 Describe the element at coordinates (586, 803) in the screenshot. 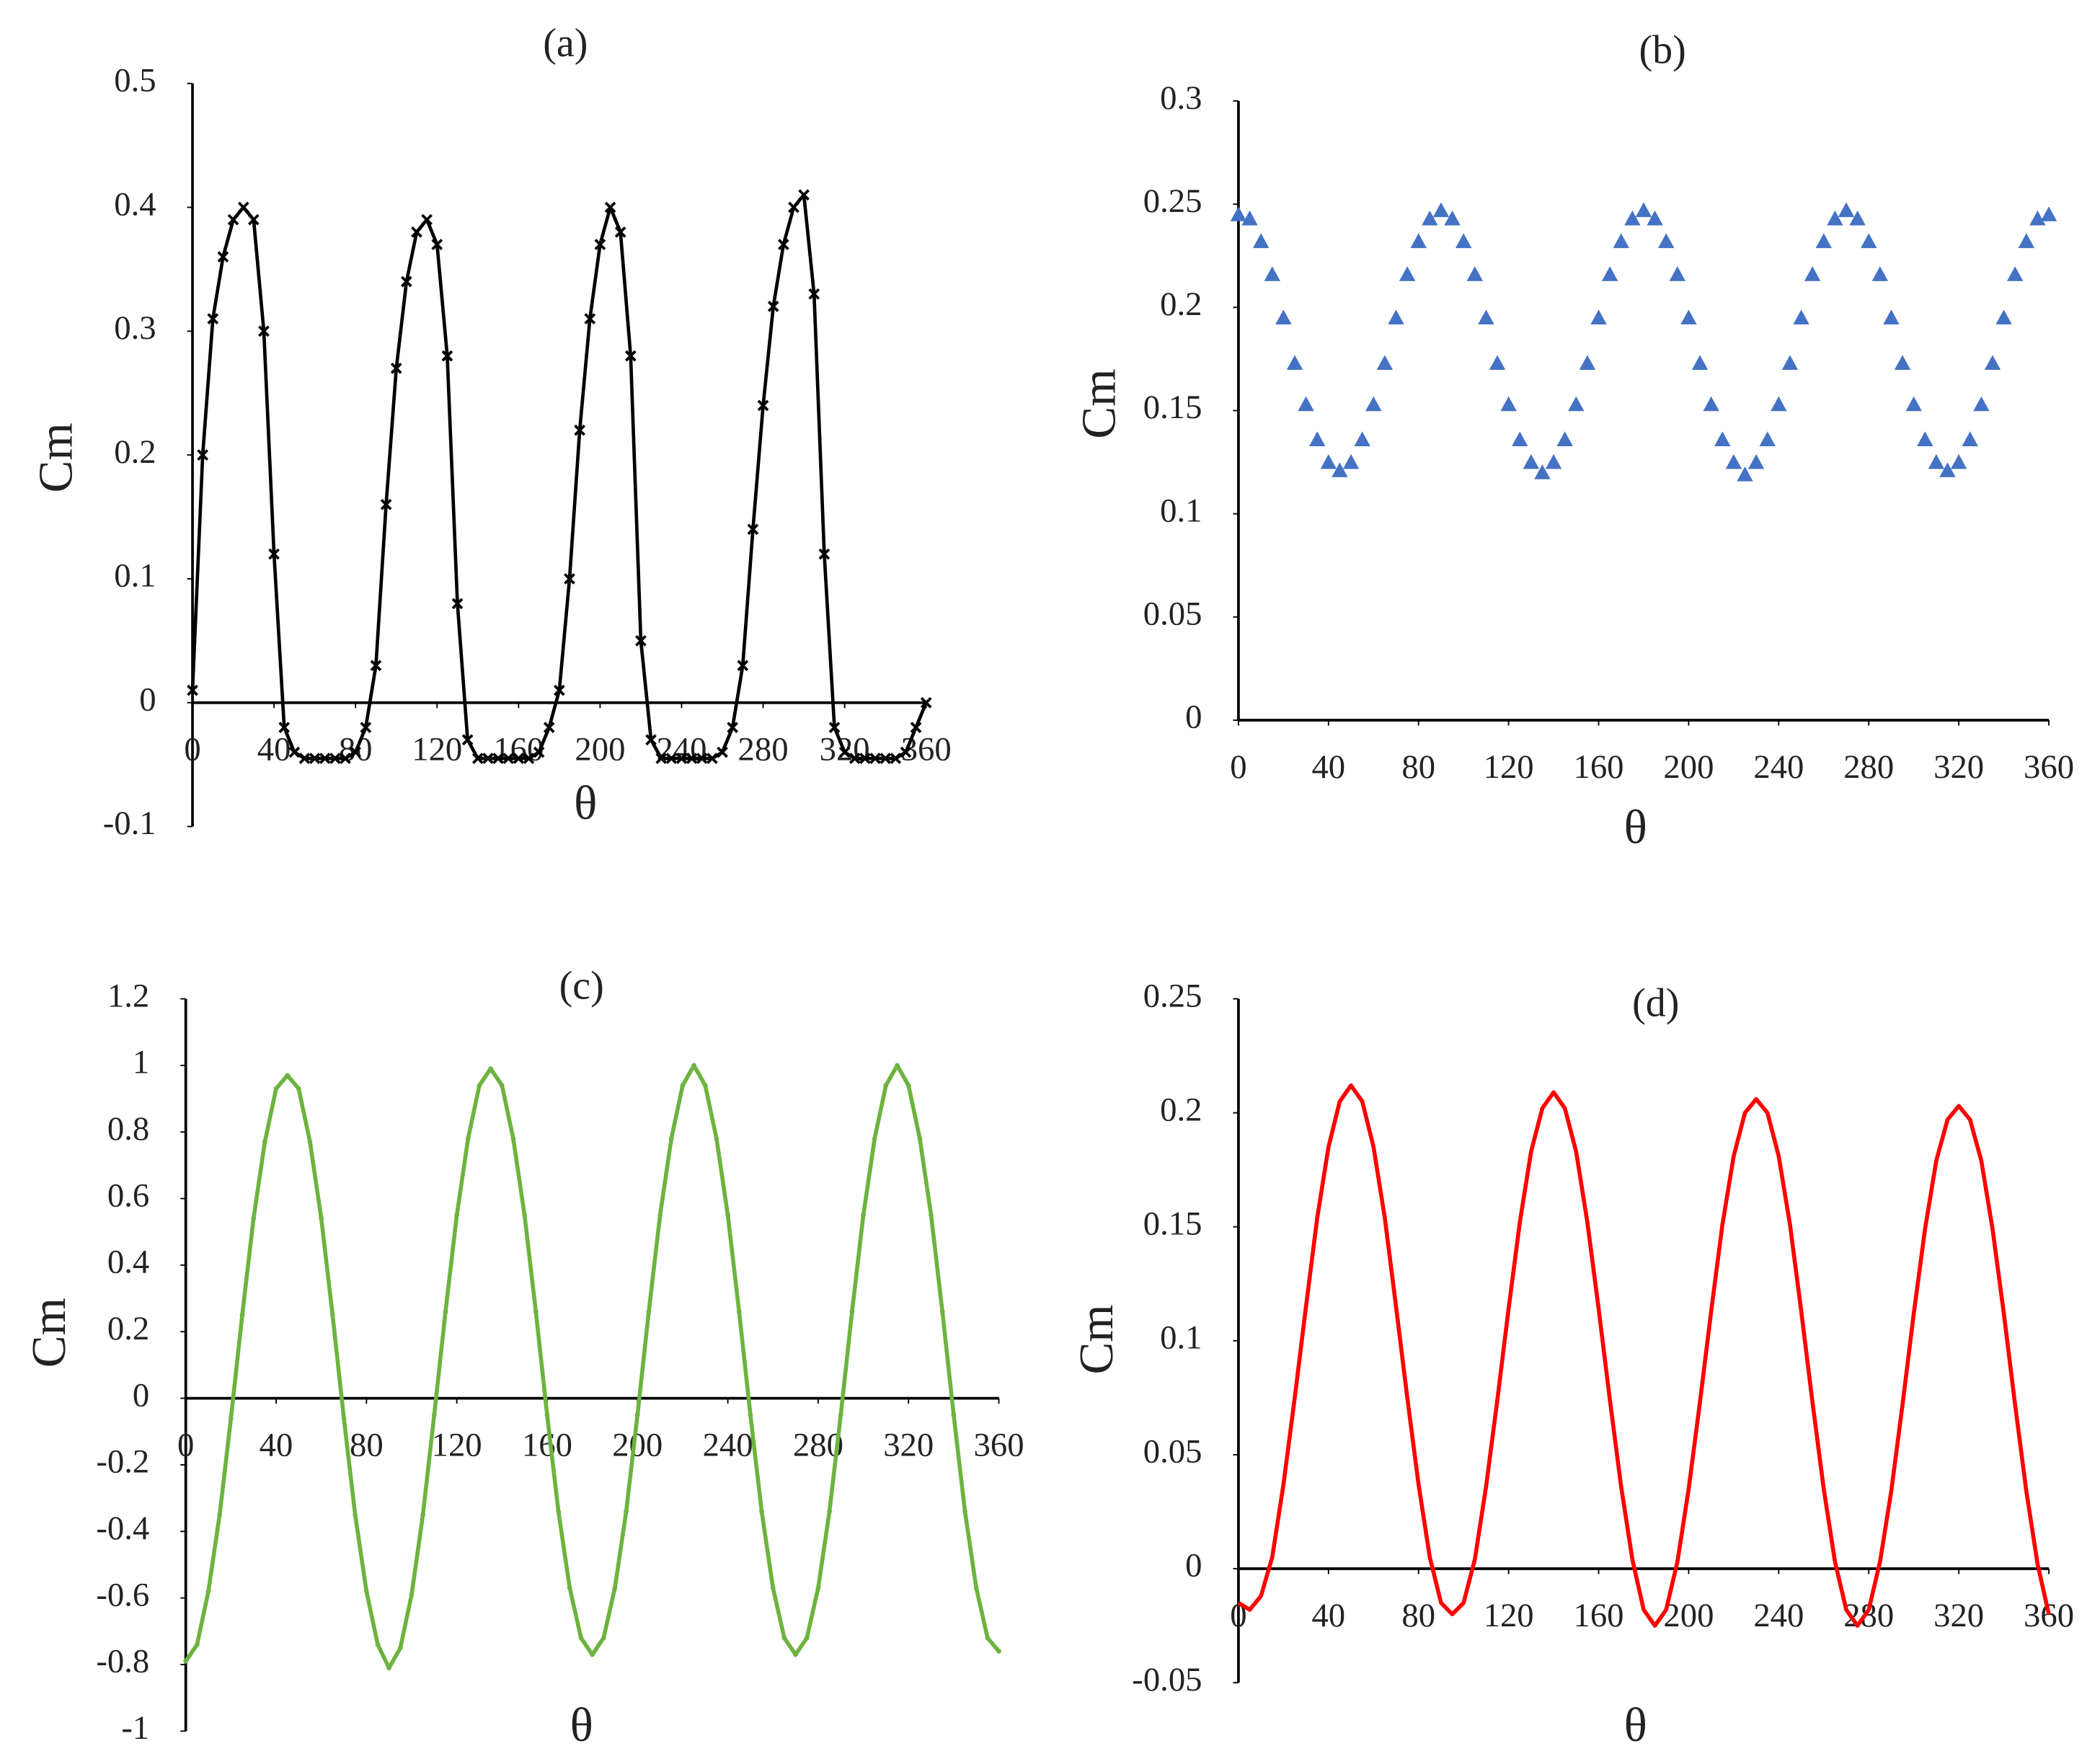

I see `x-axis-label: θ` at that location.